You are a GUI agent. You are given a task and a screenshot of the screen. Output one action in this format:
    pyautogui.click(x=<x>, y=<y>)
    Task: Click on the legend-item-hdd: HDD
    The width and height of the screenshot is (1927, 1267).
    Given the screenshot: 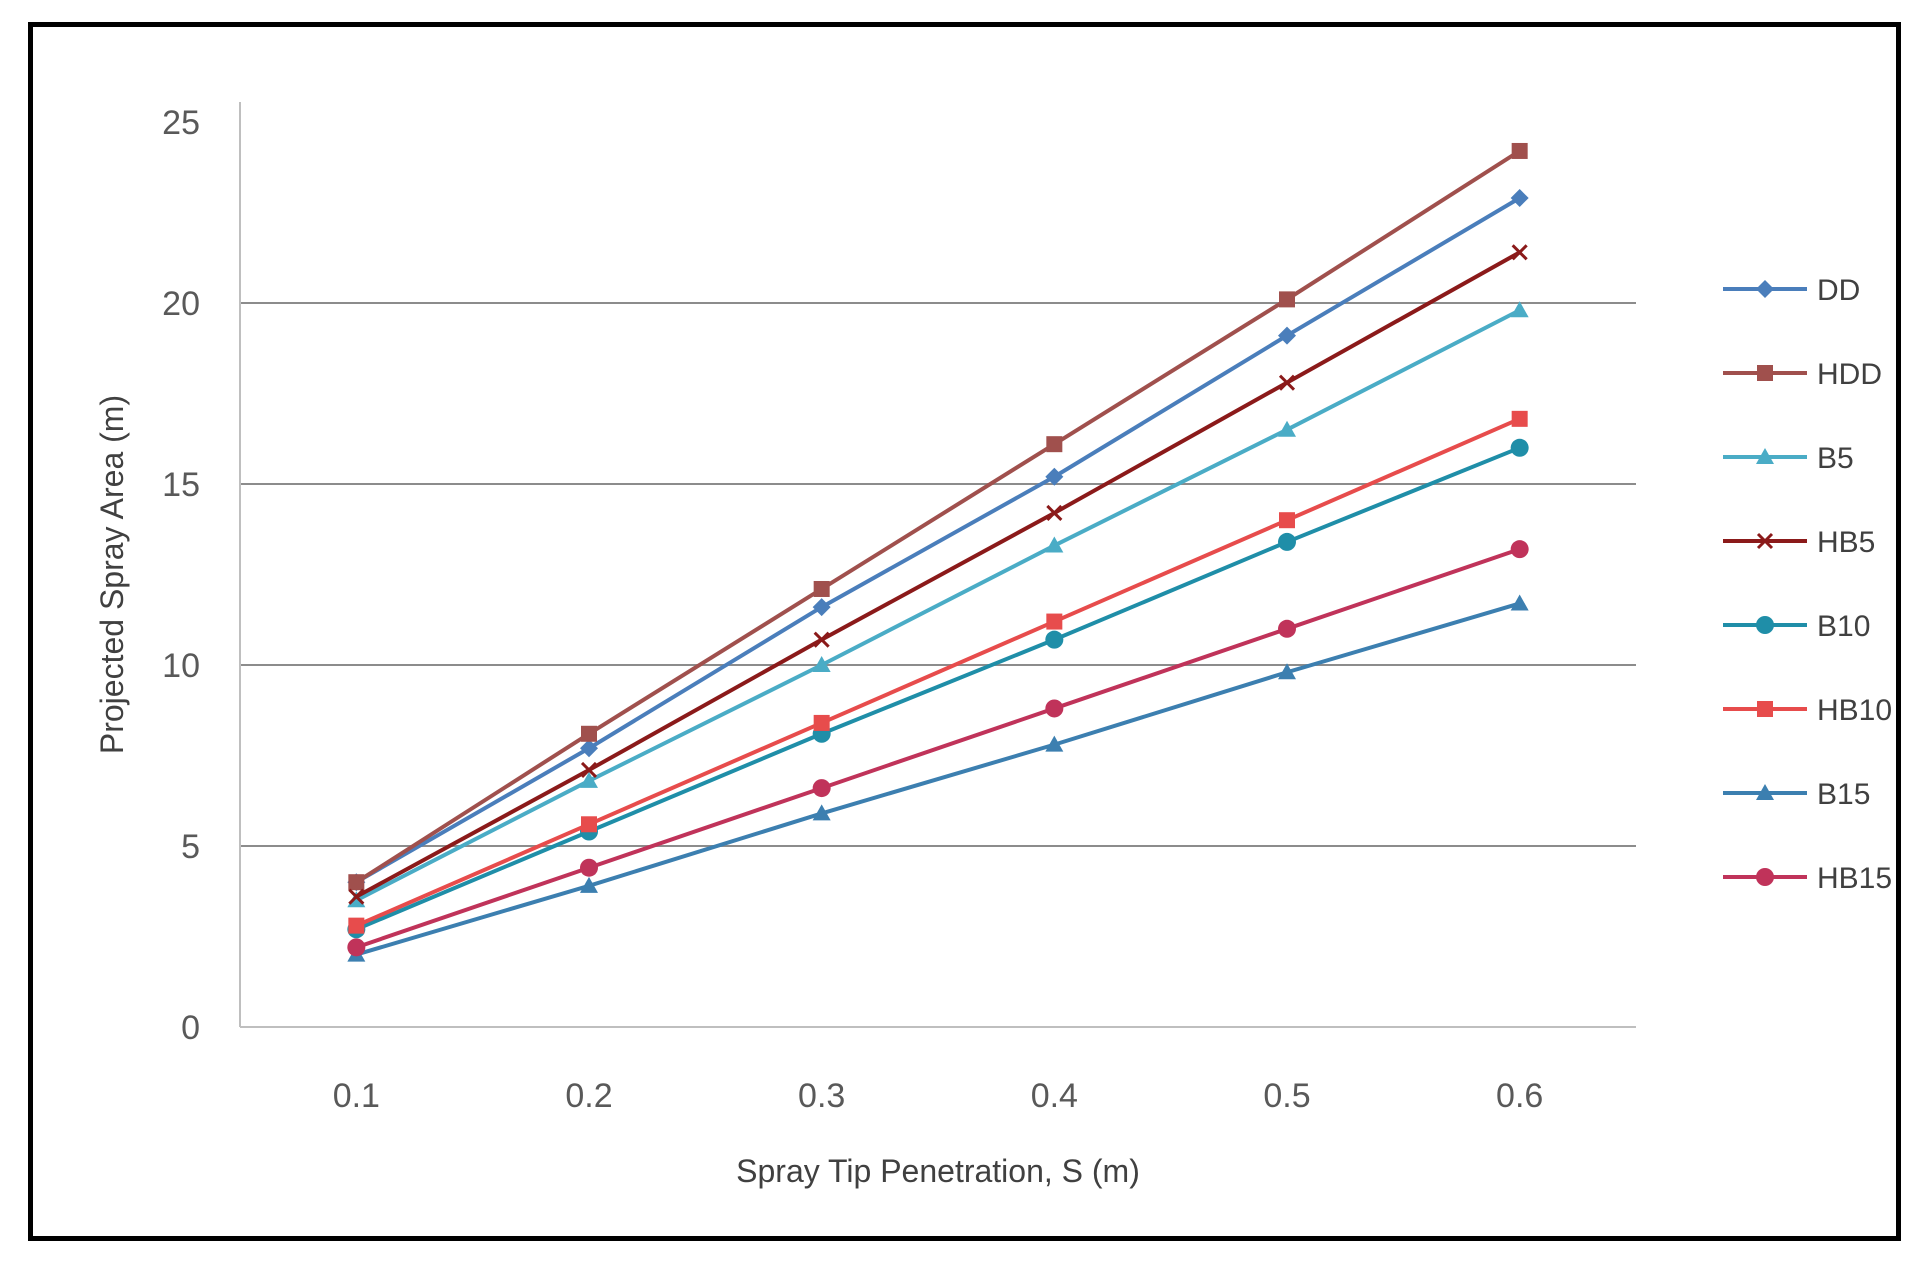 What is the action you would take?
    pyautogui.click(x=1802, y=374)
    